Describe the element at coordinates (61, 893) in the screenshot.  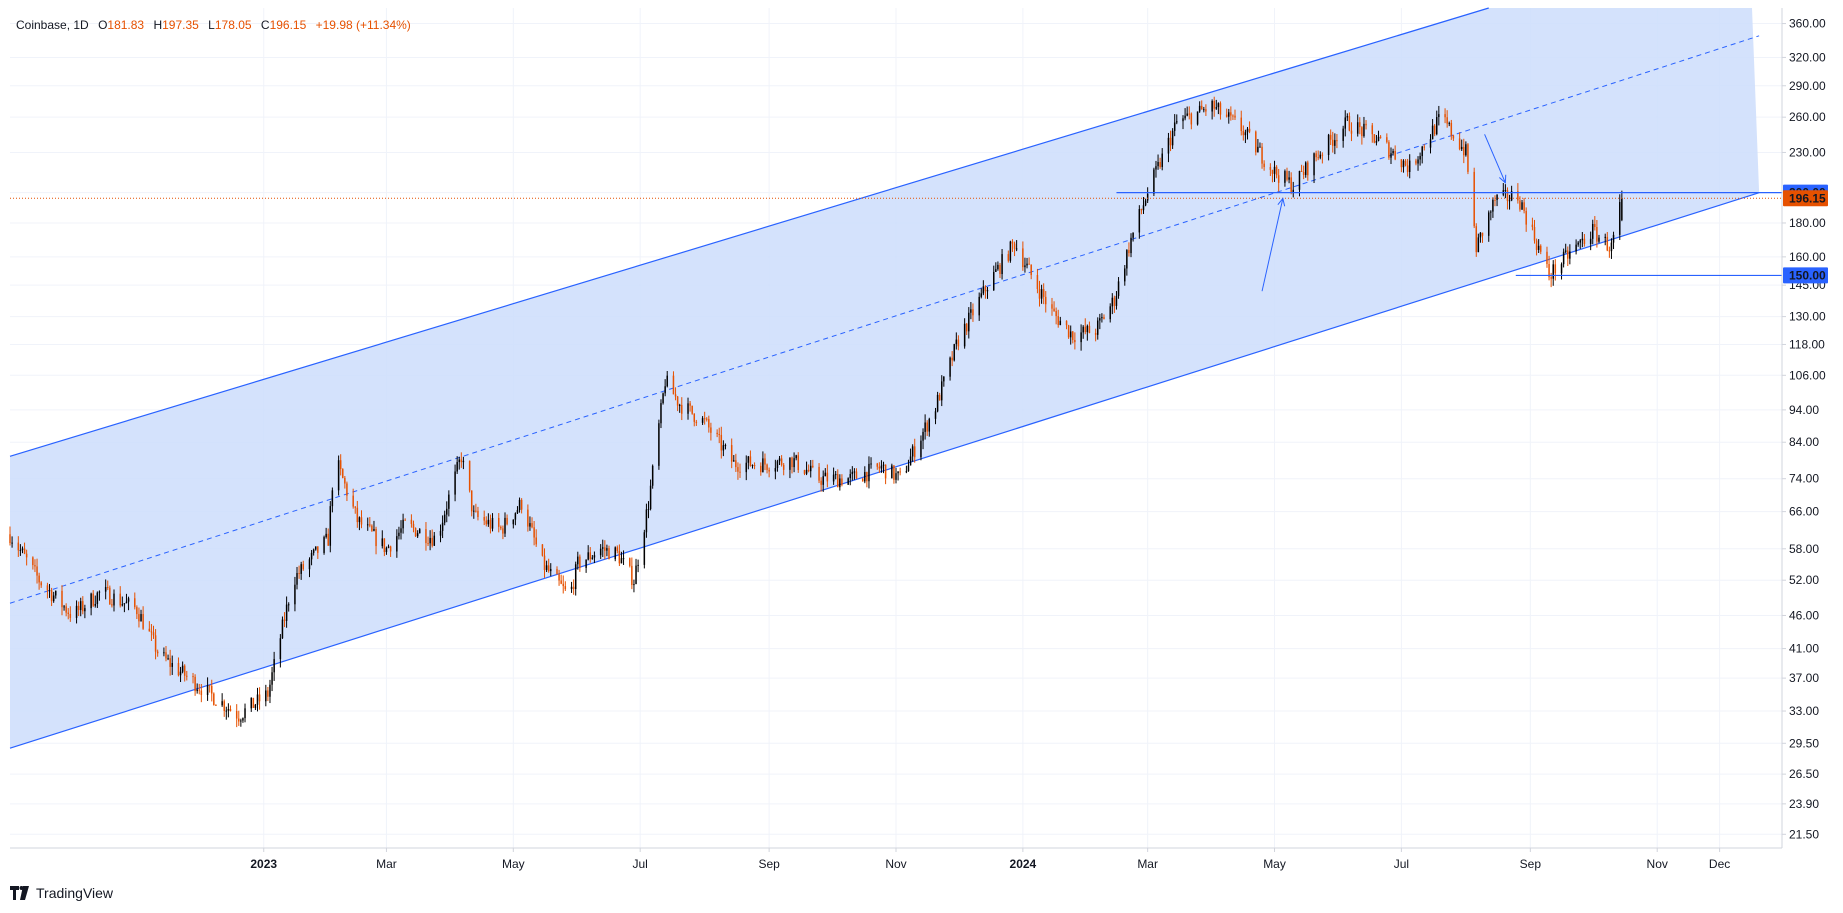
I see `tradingview-brand: TradingView` at that location.